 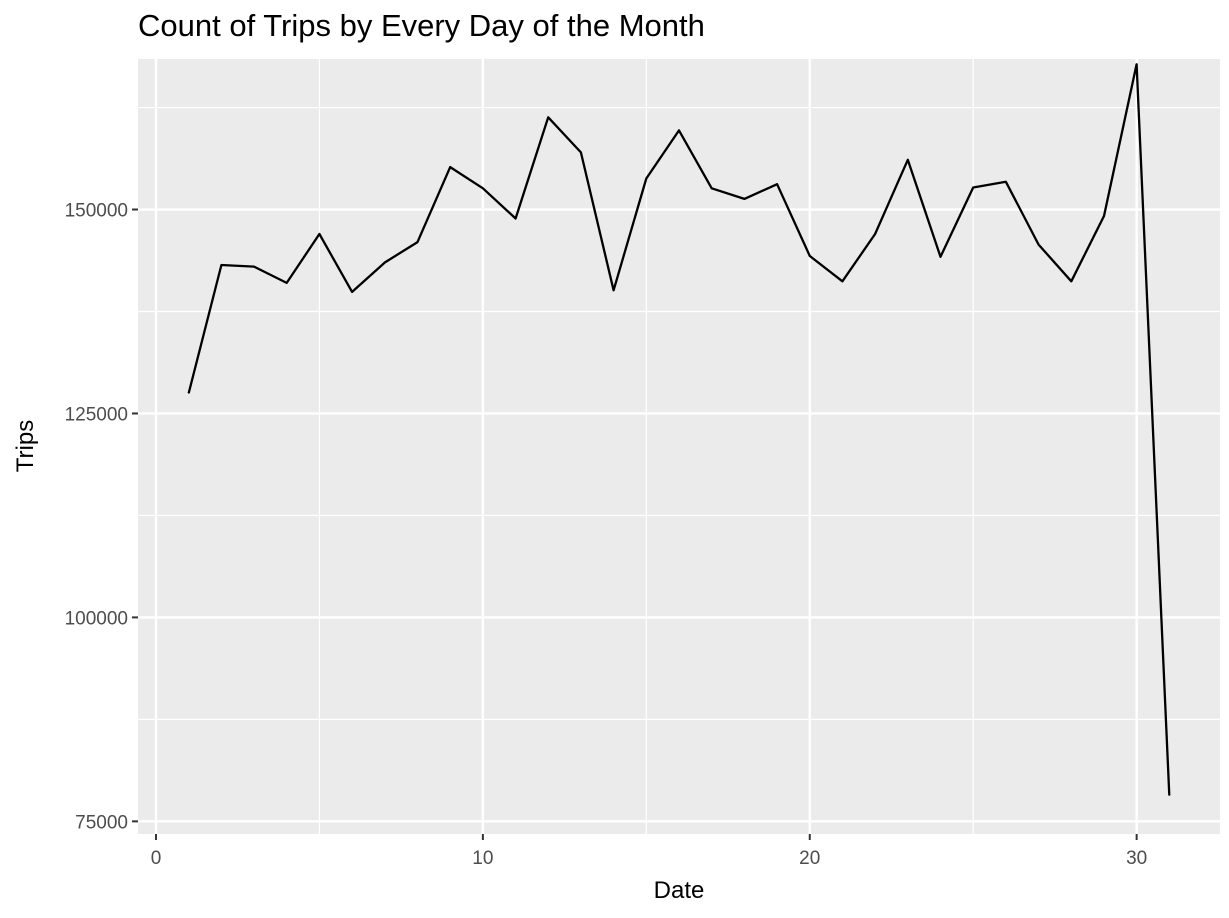 What do you see at coordinates (1136, 858) in the screenshot?
I see `x-tick-label: 30` at bounding box center [1136, 858].